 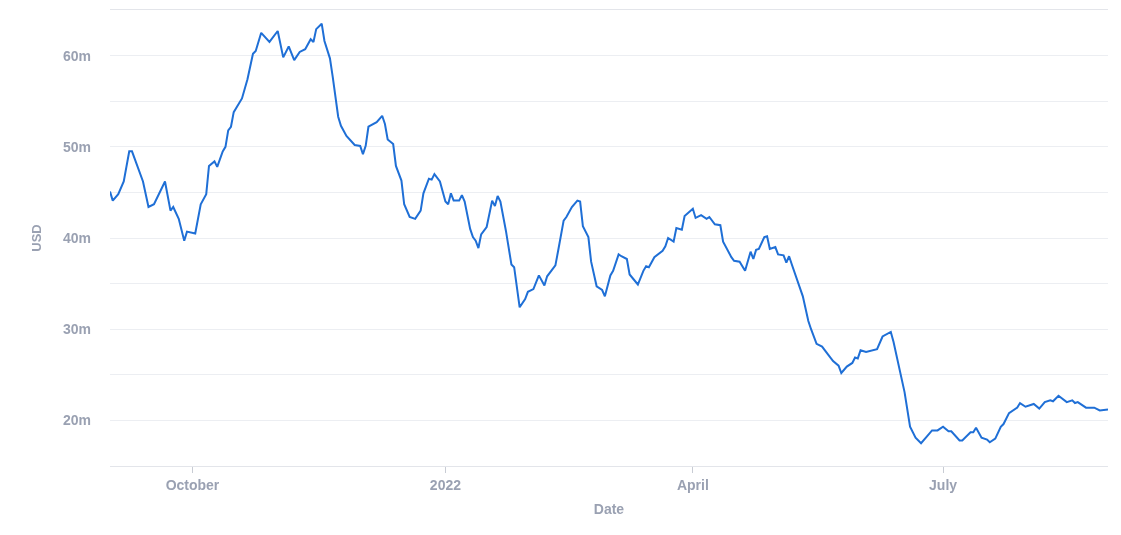 I want to click on y-tick-label: 60m, so click(x=76, y=55).